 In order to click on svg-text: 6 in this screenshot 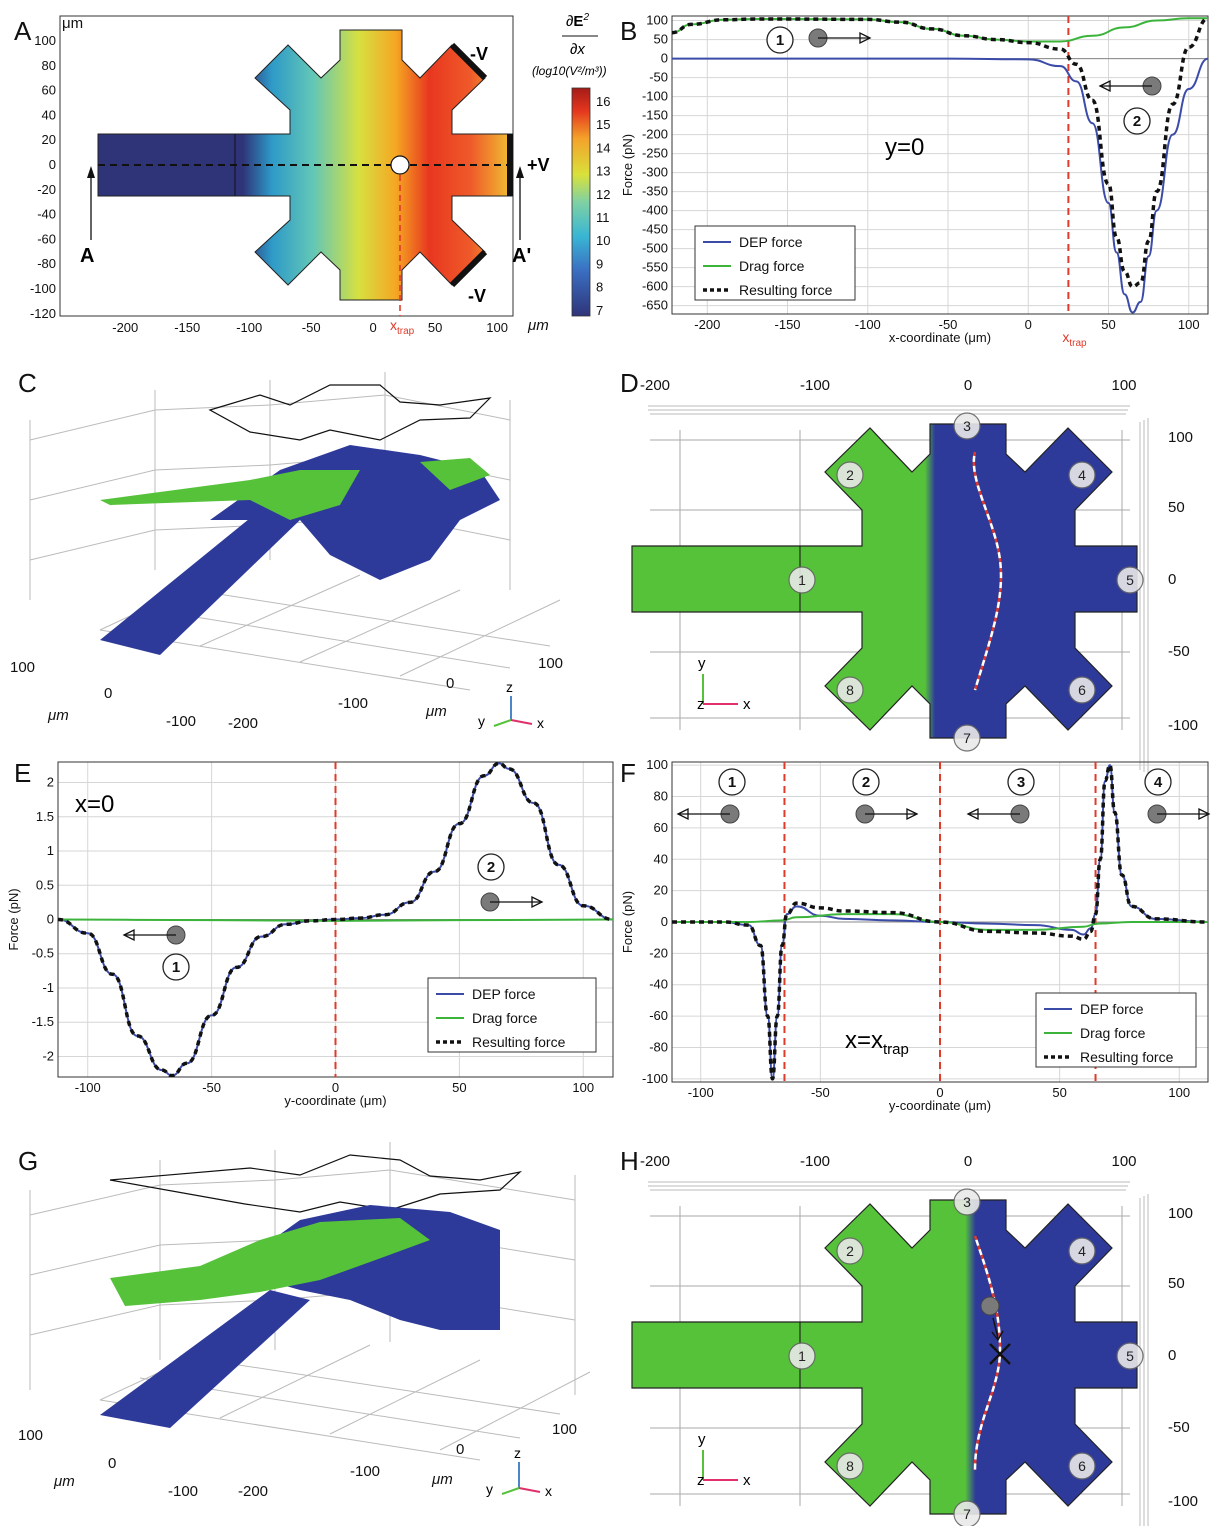, I will do `click(1082, 1466)`.